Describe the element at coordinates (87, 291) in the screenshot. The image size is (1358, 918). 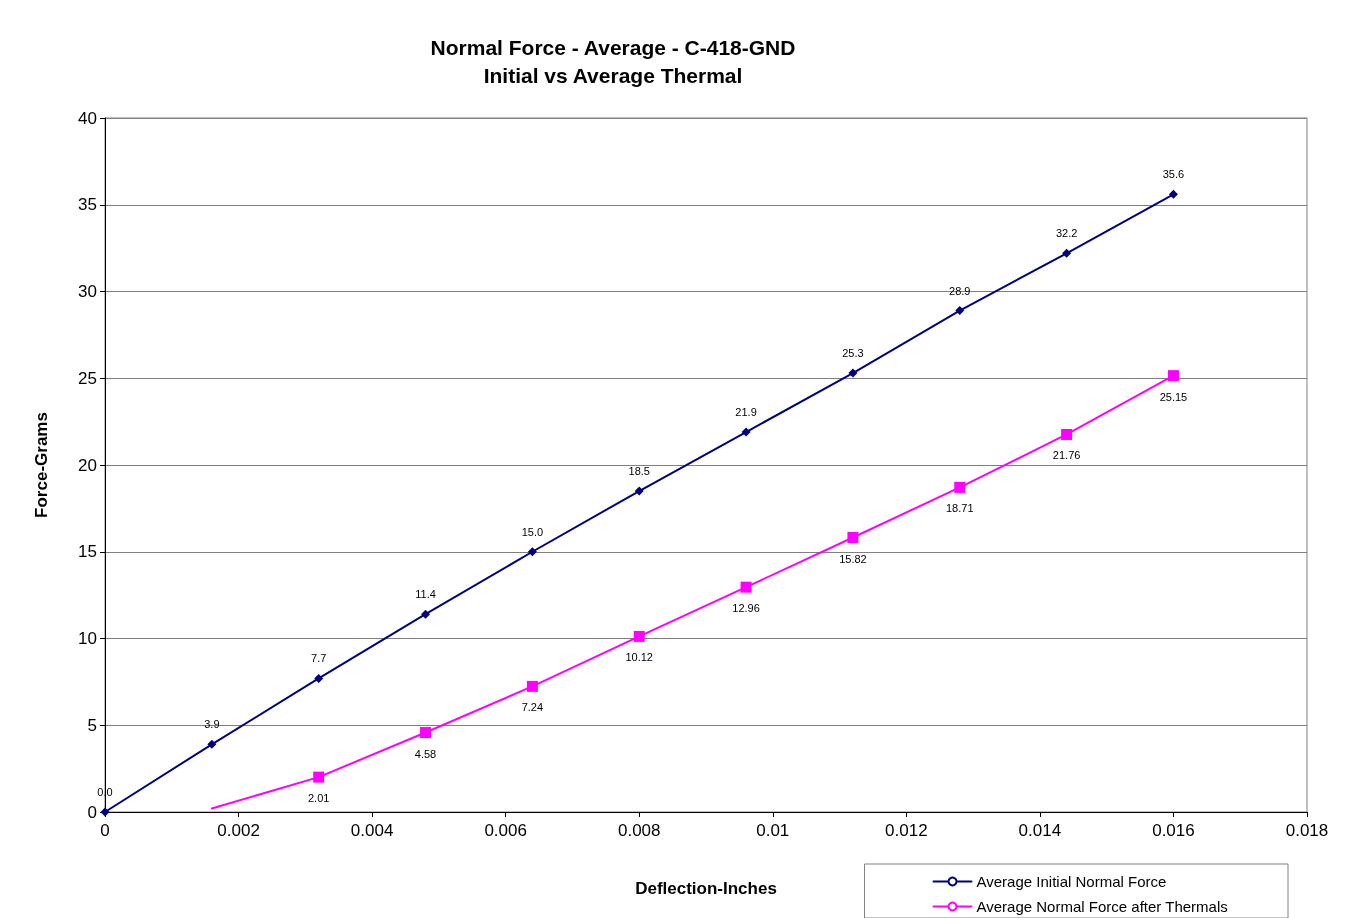
I see `y-tick-label: 30` at that location.